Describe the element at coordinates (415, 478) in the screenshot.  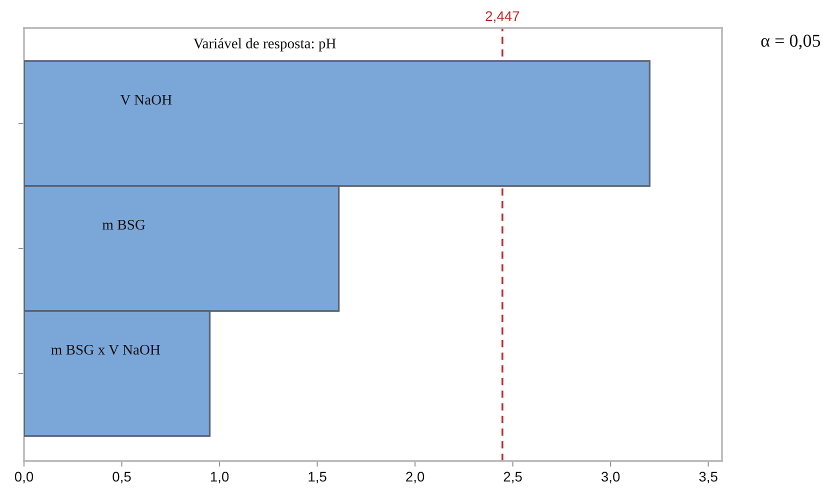
I see `x-tick-label: 2,0` at that location.